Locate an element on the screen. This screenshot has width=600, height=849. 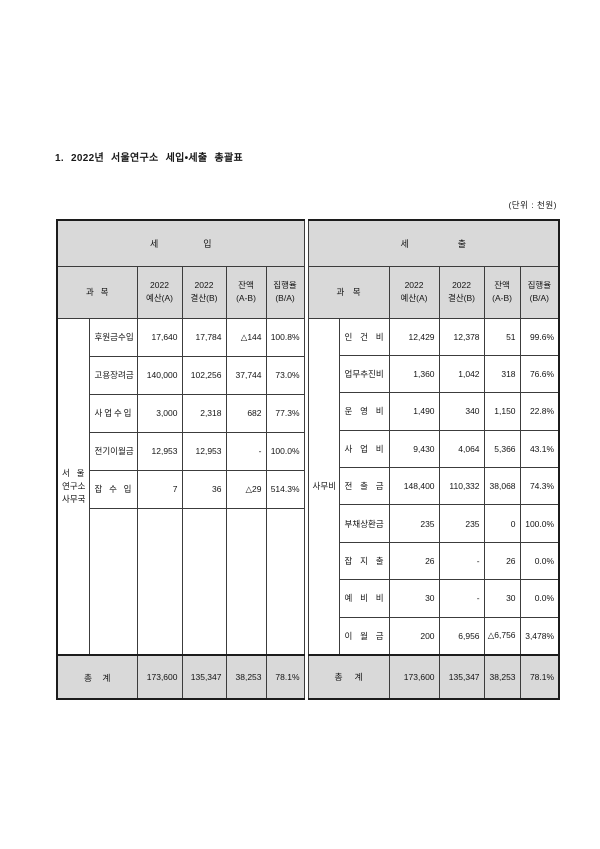
settlement-cell: 1,042 is located at coordinates (461, 374).